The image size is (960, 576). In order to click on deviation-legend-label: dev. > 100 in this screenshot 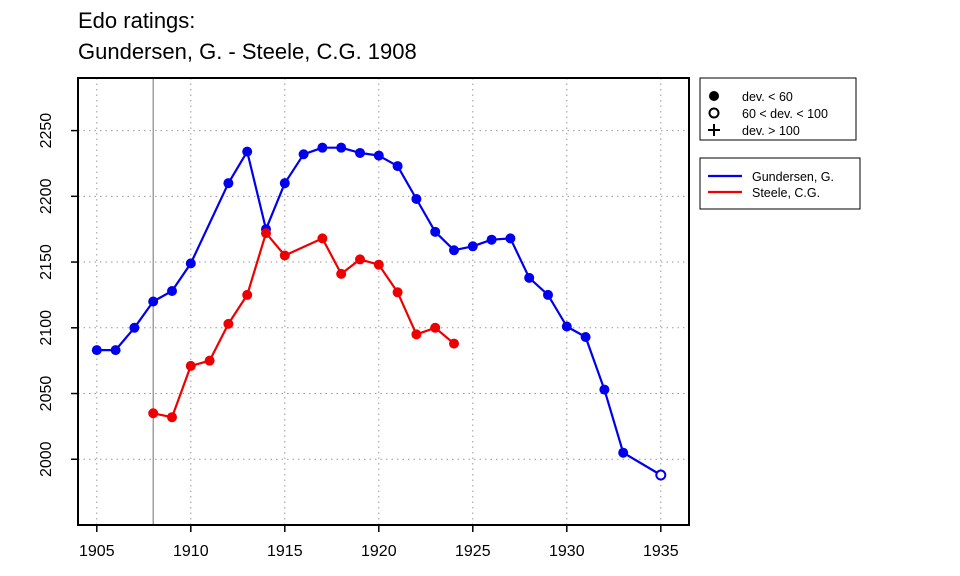, I will do `click(771, 131)`.